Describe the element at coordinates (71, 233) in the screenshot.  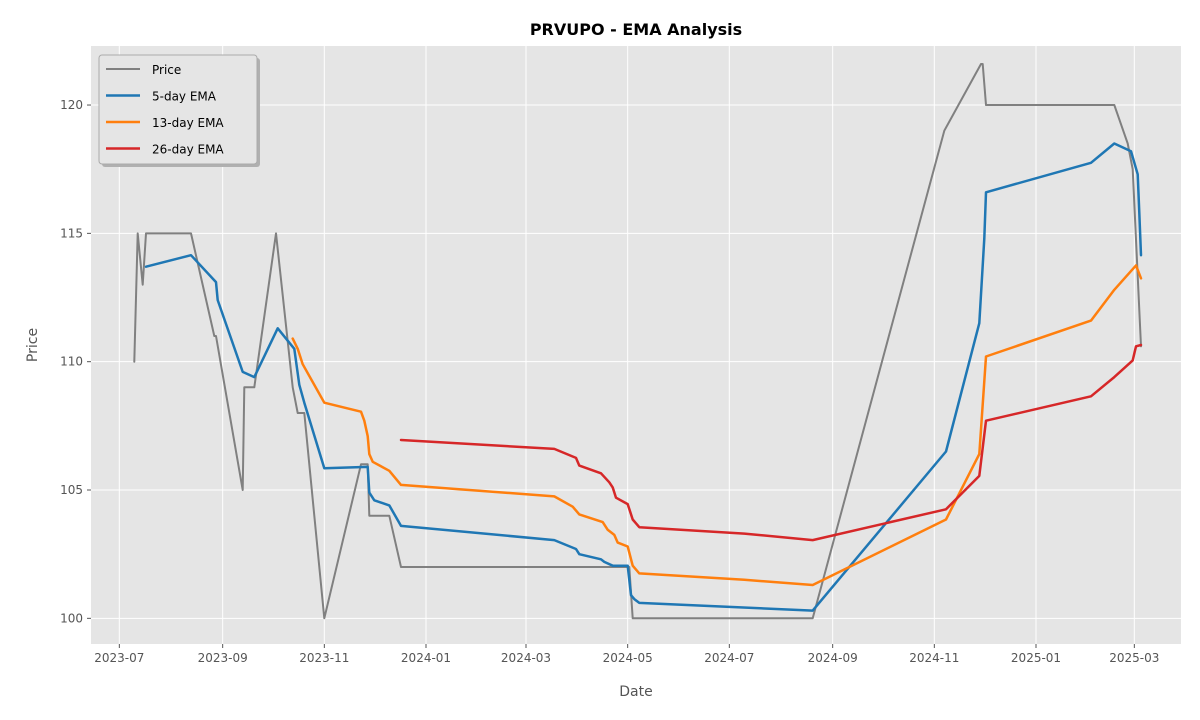
I see `y-tick-label: 115` at that location.